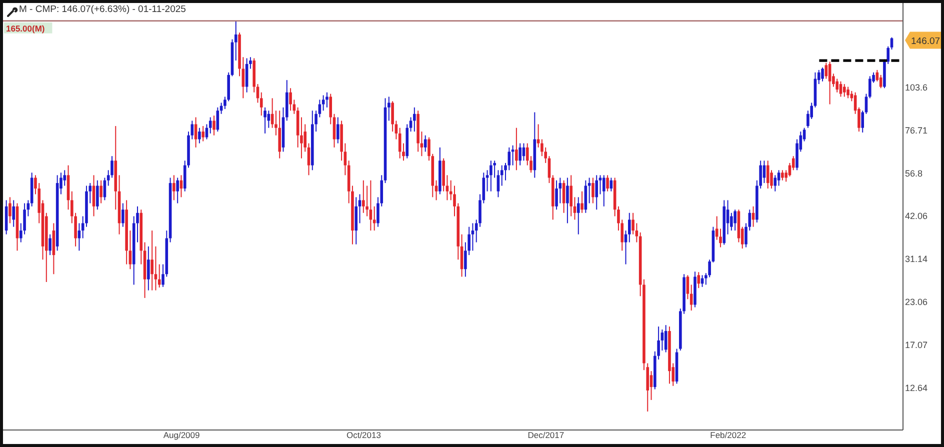  I want to click on x-tick-label: Aug/2009, so click(181, 435).